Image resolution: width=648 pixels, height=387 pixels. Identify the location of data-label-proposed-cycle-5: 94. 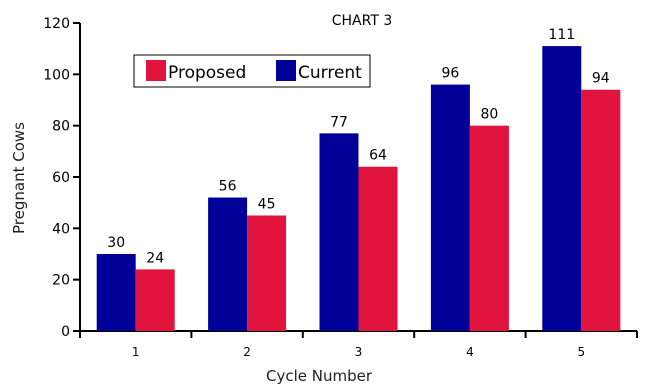
(601, 79).